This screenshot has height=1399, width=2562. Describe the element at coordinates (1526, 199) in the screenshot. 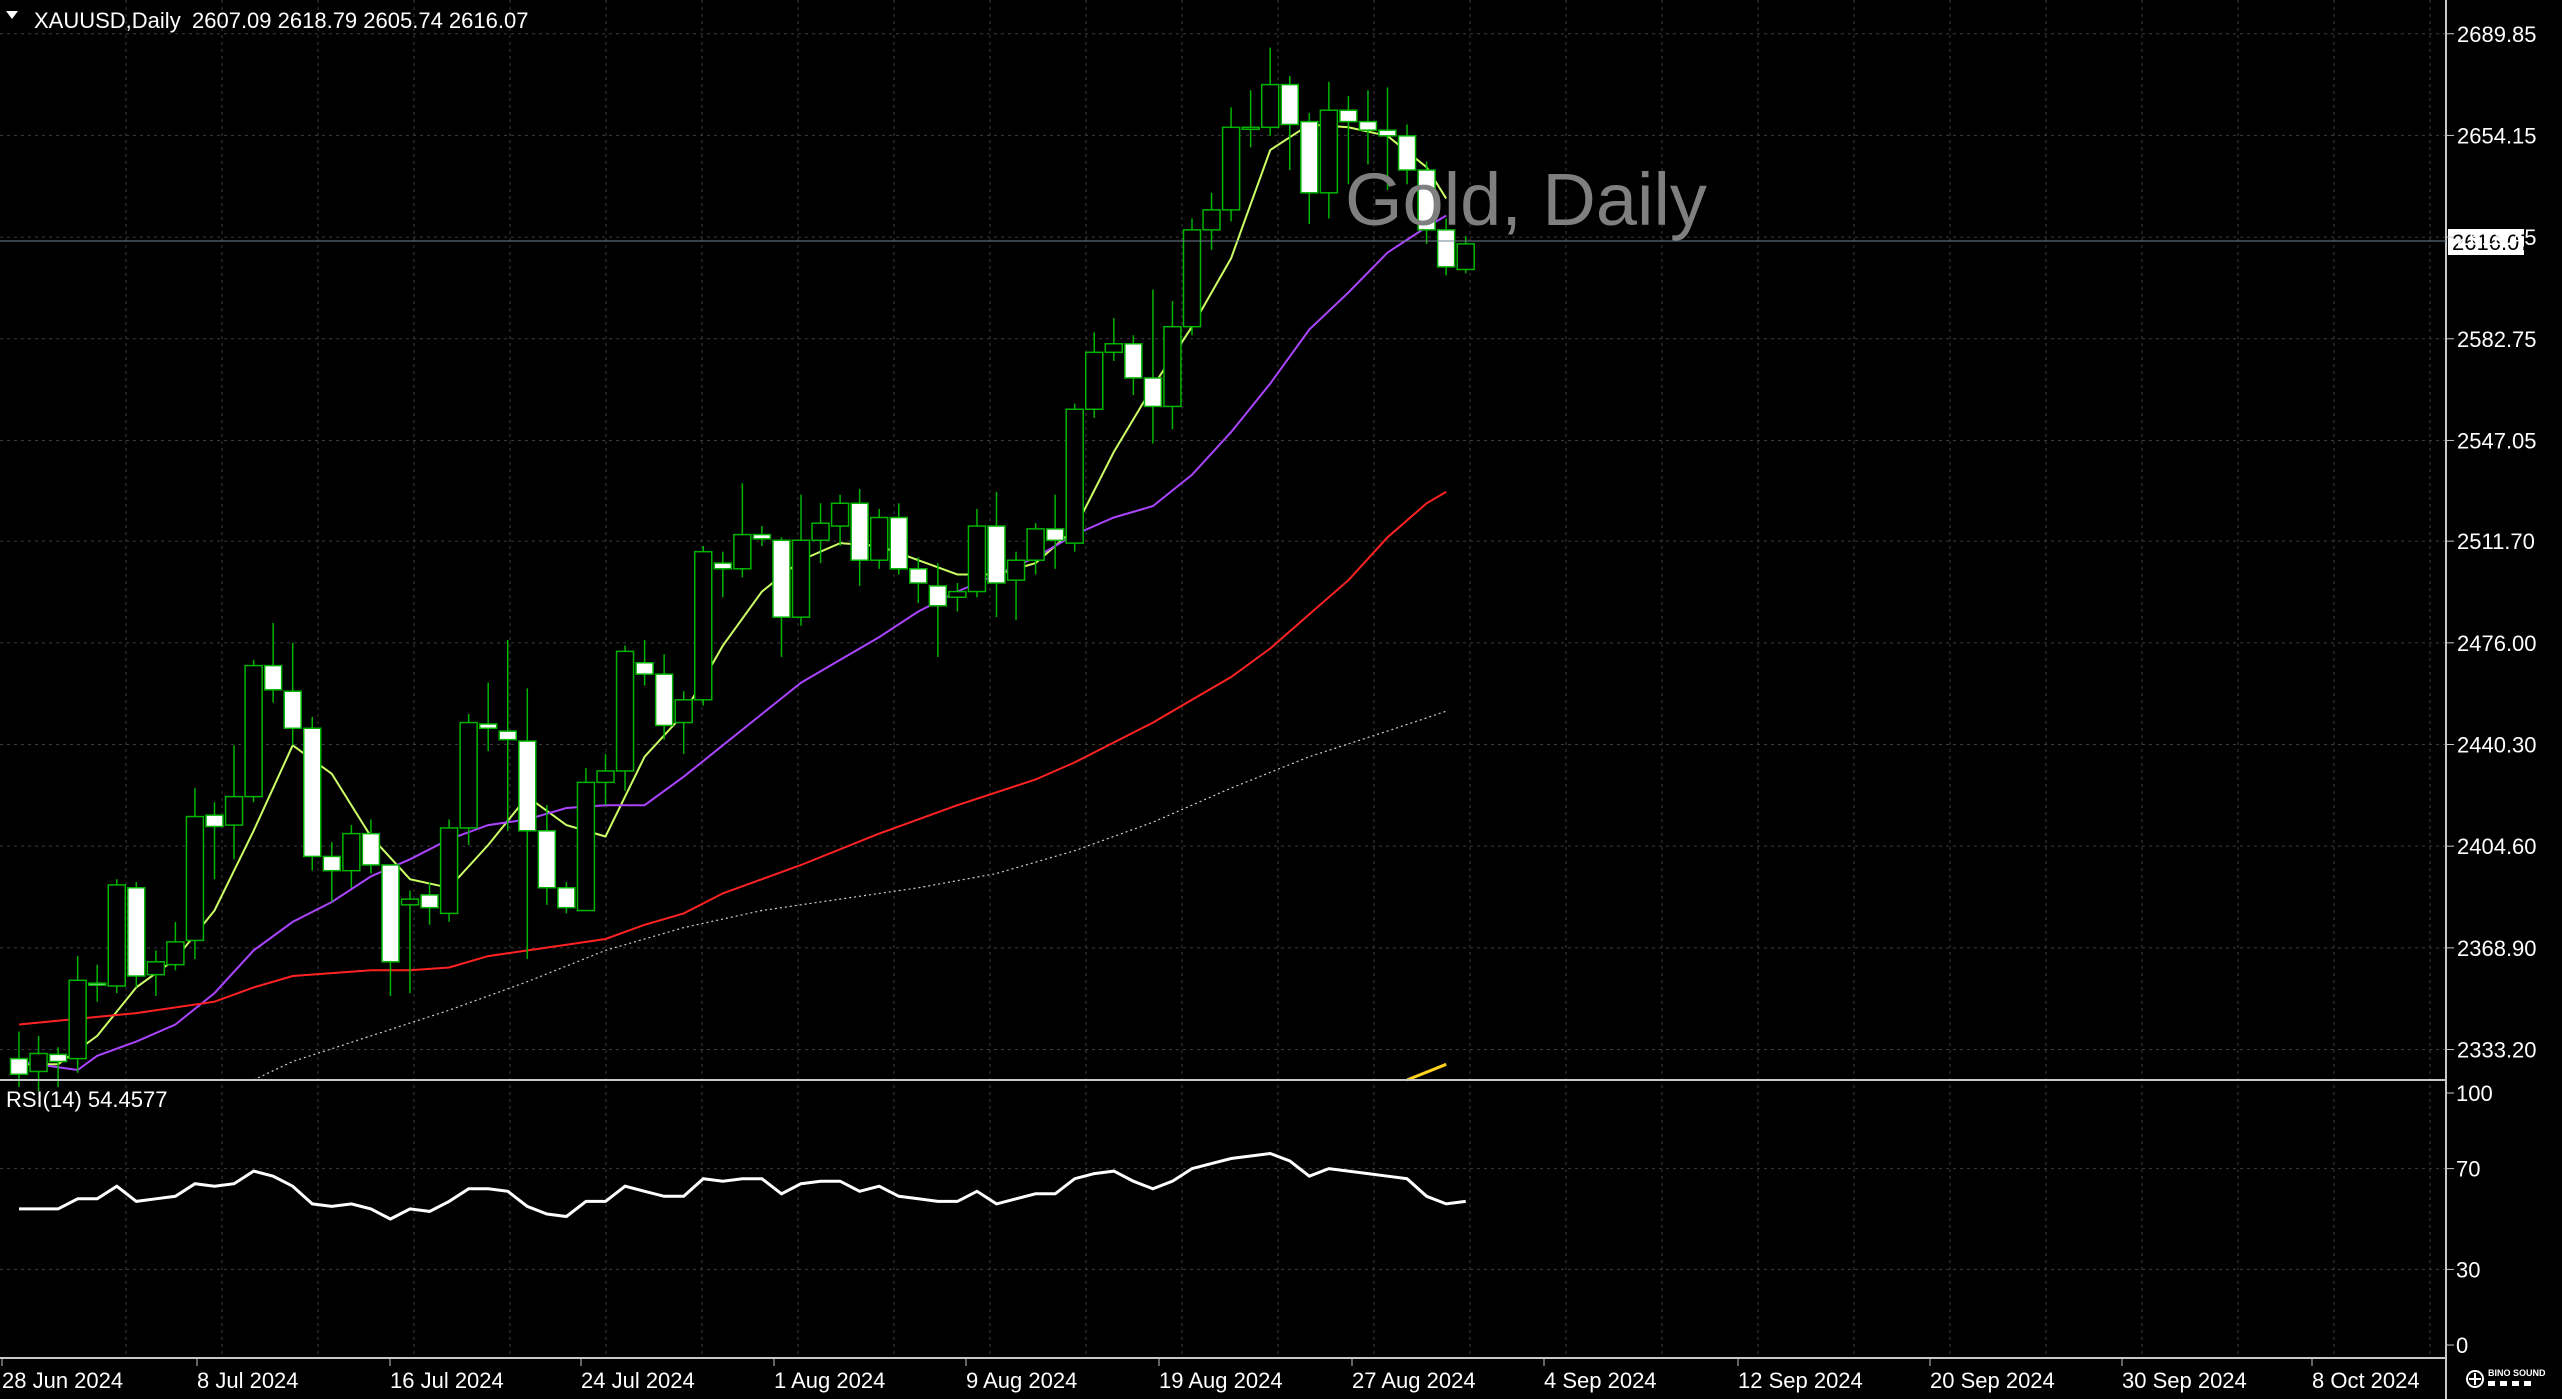

I see `chart-watermark: Gold, Daily` at that location.